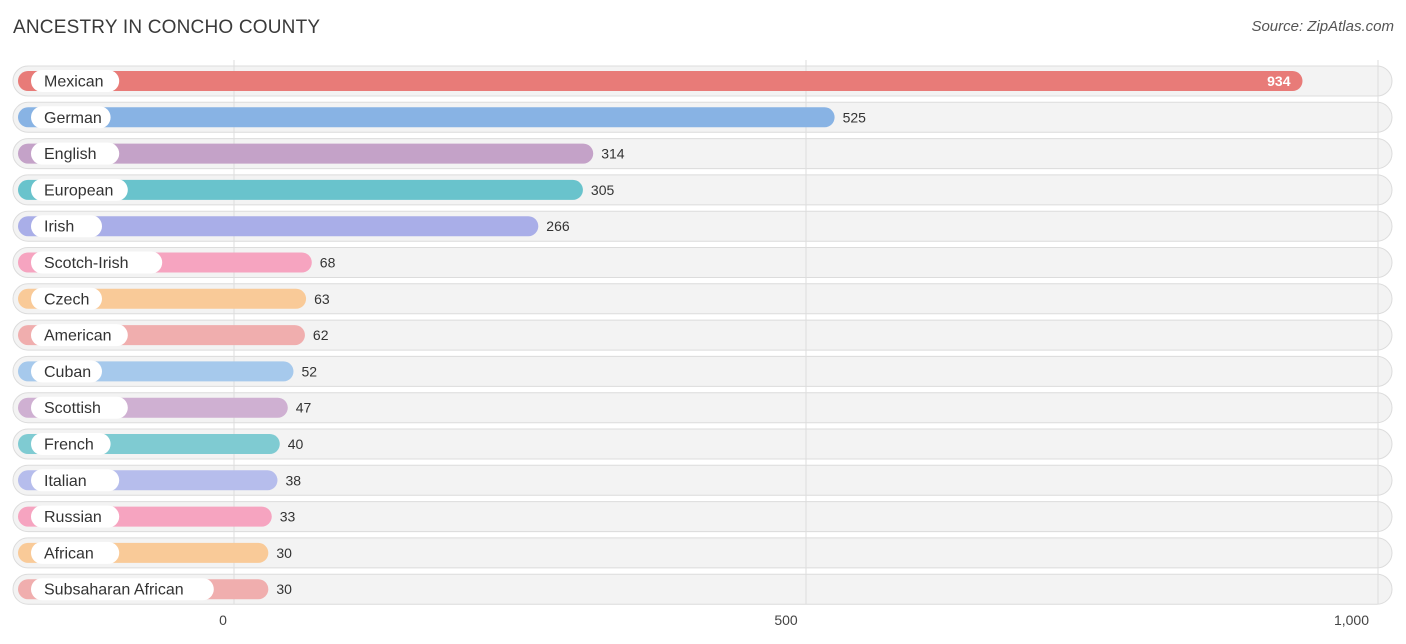  I want to click on bar-group: Scotch-Irish 68, so click(177, 262).